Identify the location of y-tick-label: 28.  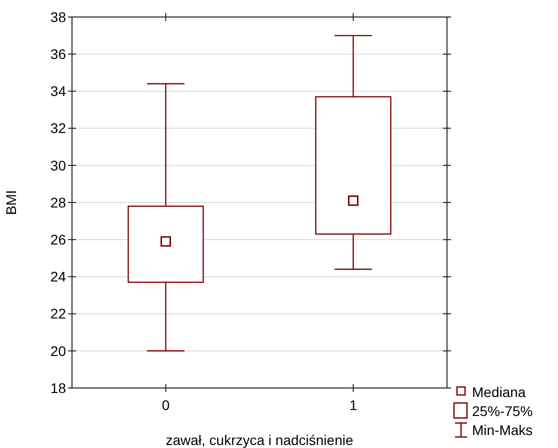
(58, 202).